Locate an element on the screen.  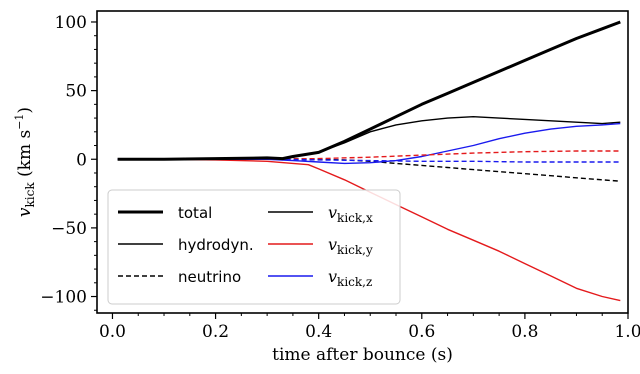
legend-label-hydrodyn: hydrodyn. is located at coordinates (216, 245).